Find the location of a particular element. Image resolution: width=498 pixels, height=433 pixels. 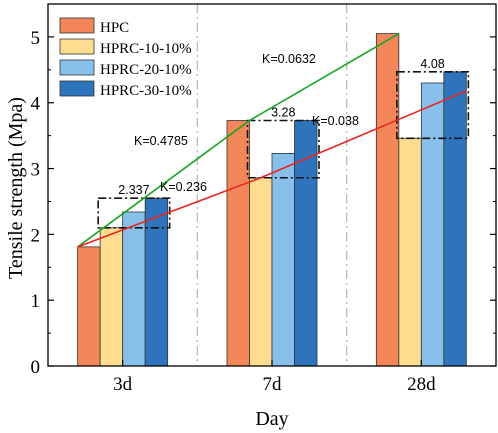

x-tick-label-7d: 7d is located at coordinates (273, 384).